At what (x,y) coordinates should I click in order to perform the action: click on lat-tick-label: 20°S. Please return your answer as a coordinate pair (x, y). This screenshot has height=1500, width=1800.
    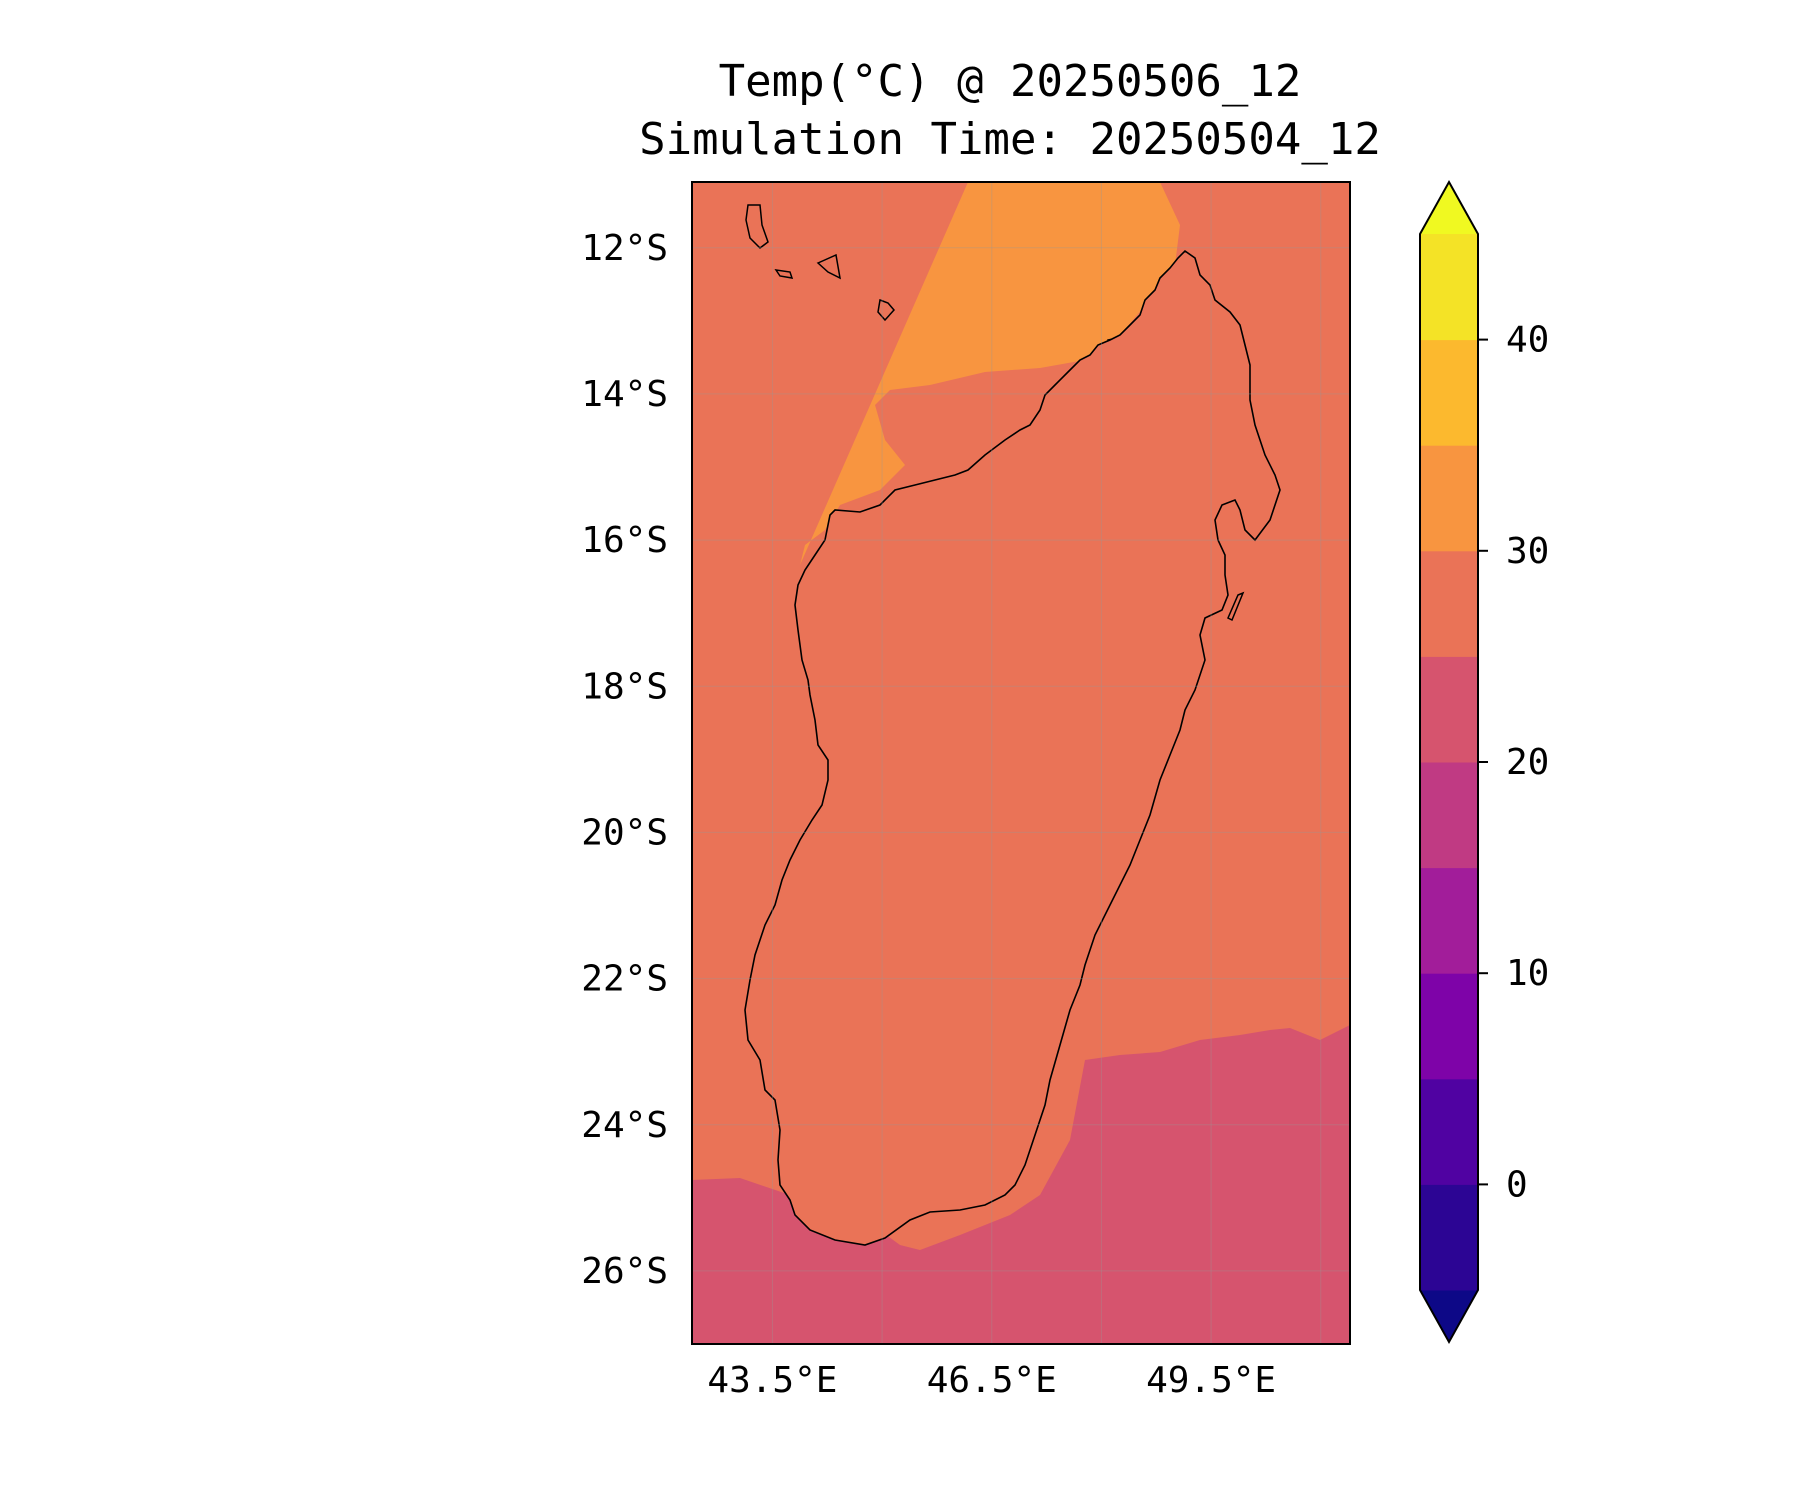
    Looking at the image, I should click on (624, 832).